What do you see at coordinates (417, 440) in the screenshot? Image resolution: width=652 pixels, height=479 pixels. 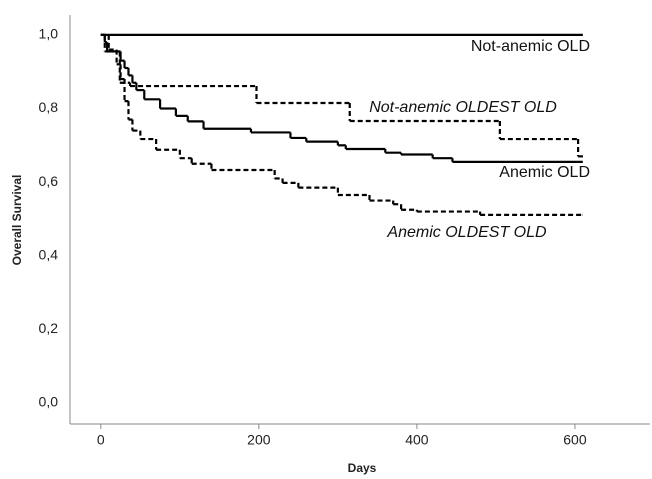 I see `x-tick-label: 400` at bounding box center [417, 440].